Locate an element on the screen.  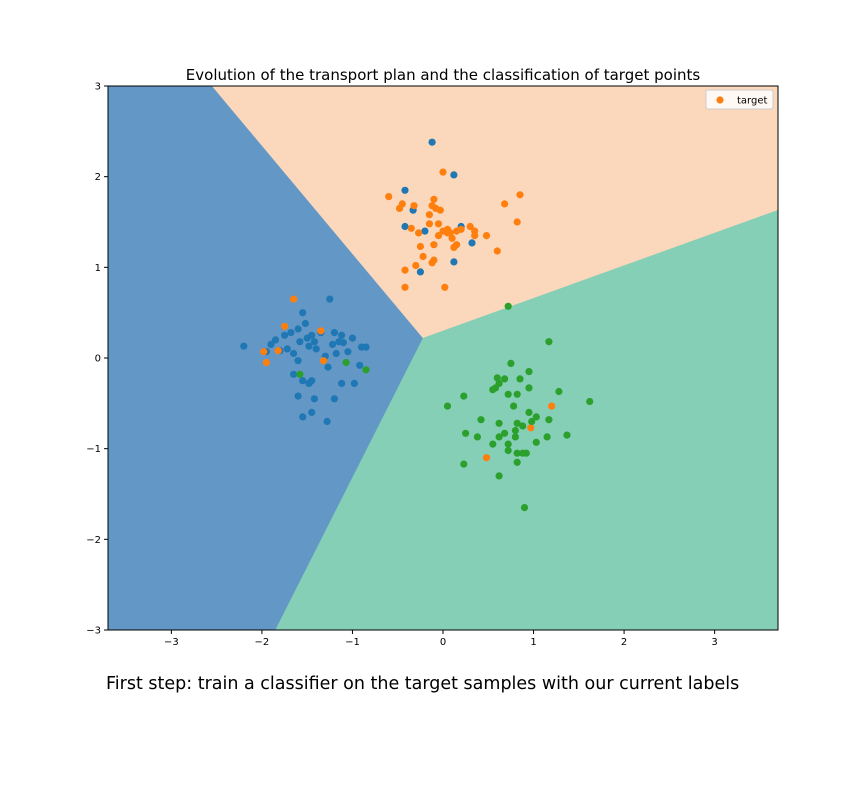
y-tick-label: 3 is located at coordinates (98, 87).